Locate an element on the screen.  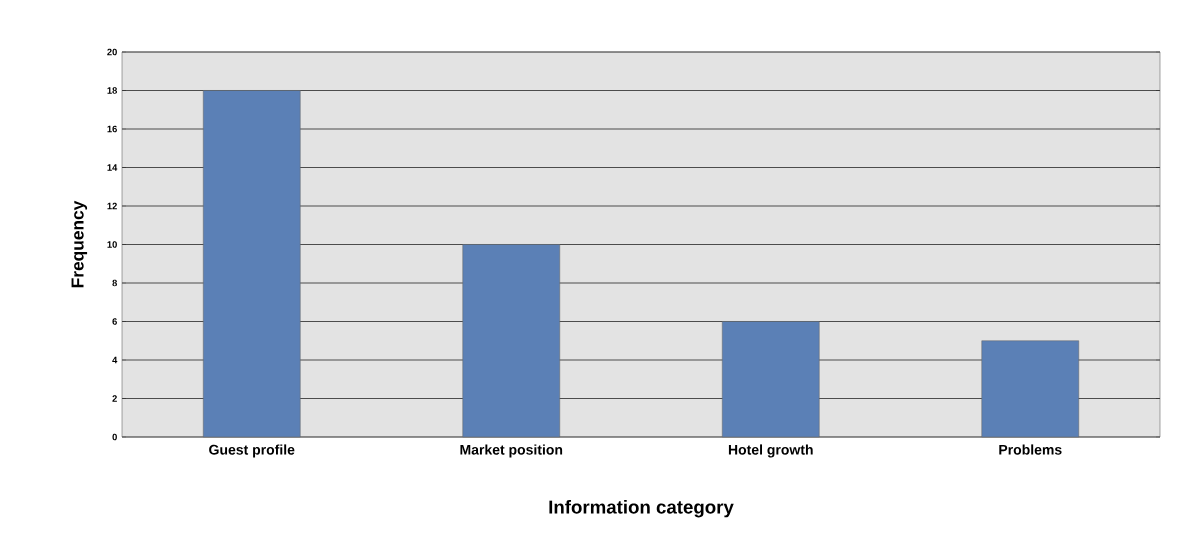
y-tick-label: 2 is located at coordinates (114, 398).